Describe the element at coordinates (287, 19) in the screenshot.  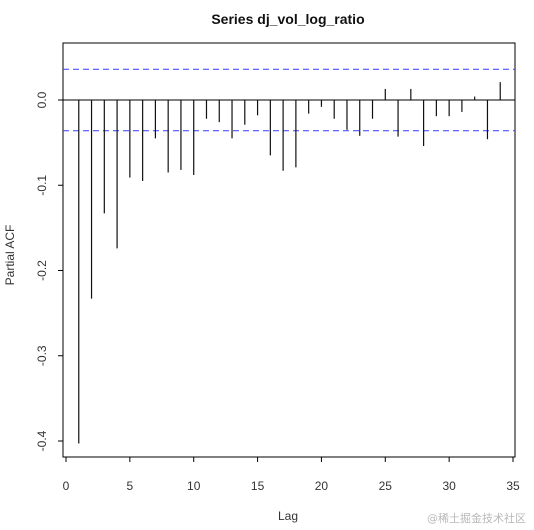
I see `chart-title: Series dj_vol_log_ratio` at that location.